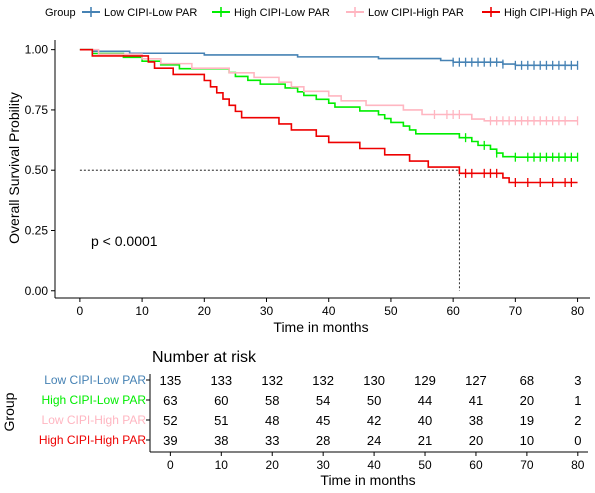  Describe the element at coordinates (272, 440) in the screenshot. I see `risk-count: 33` at that location.